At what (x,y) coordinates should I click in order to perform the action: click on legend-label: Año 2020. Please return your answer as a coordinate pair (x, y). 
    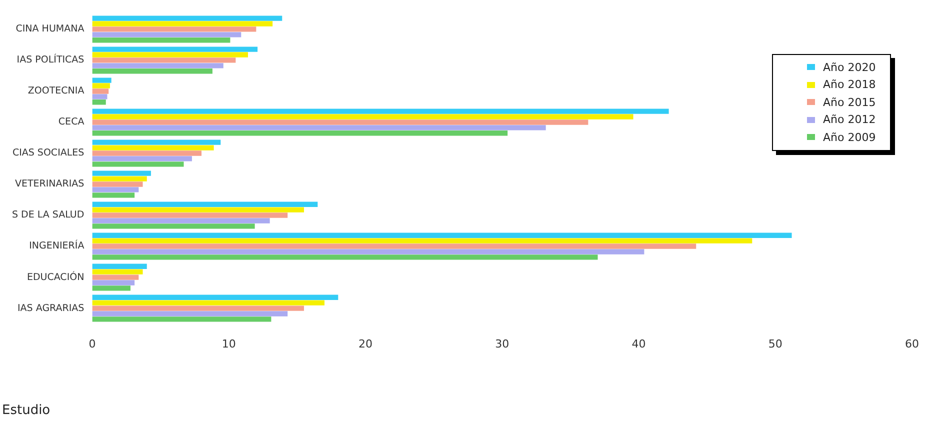
    Looking at the image, I should click on (849, 68).